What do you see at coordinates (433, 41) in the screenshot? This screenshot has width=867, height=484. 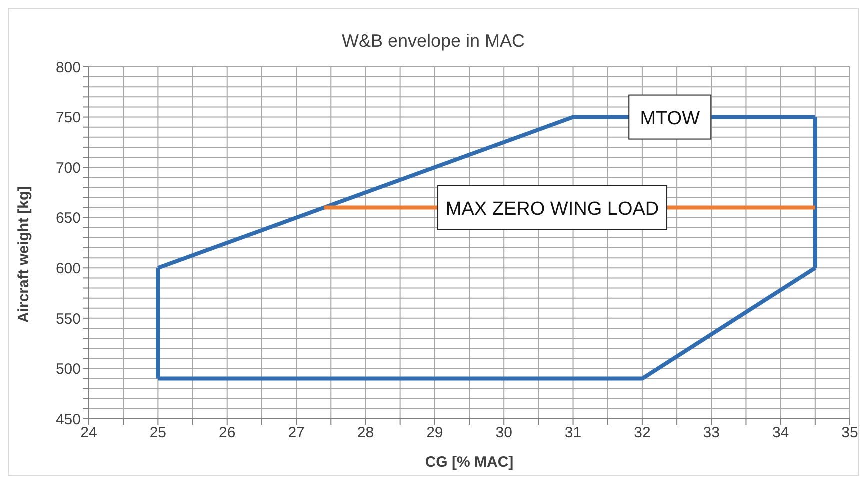 I see `chart-title: W&B envelope in MAC` at bounding box center [433, 41].